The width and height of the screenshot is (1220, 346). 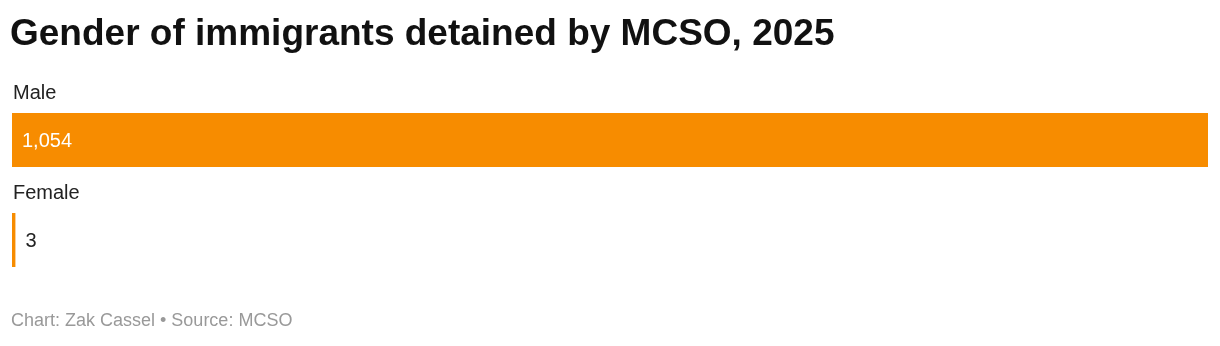 I want to click on data-label: 1,054, so click(x=47, y=140).